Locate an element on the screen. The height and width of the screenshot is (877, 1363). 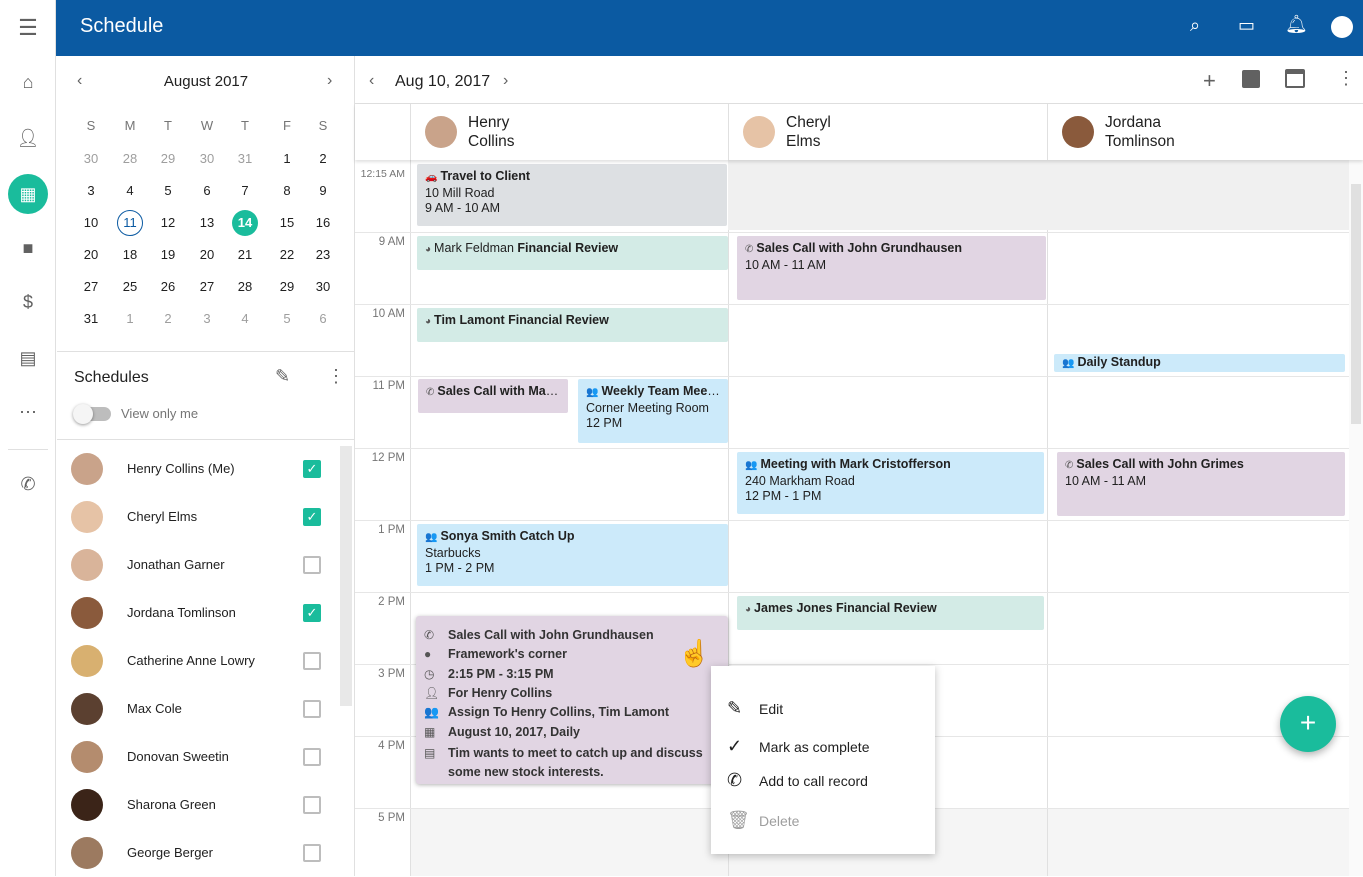
account-icon is located at coordinates (1342, 27).